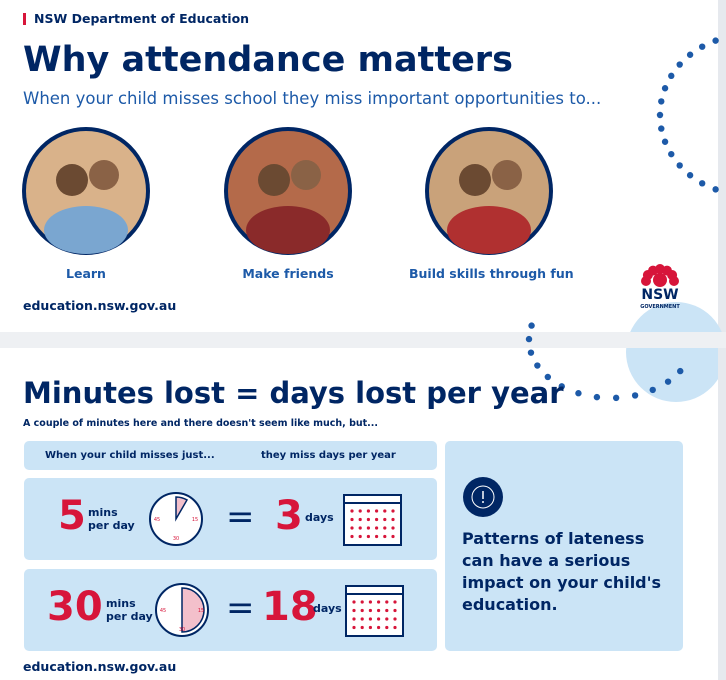 This screenshot has height=680, width=726. Describe the element at coordinates (491, 273) in the screenshot. I see `photo-caption: Build skills through fun` at that location.